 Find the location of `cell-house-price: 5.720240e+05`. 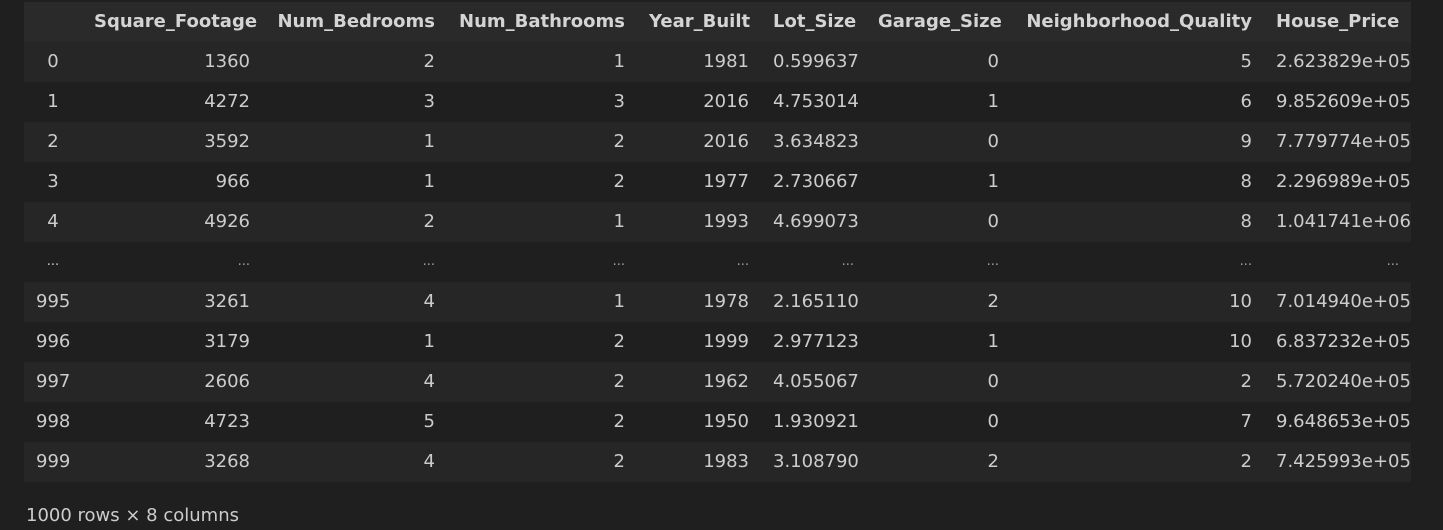

cell-house-price: 5.720240e+05 is located at coordinates (1337, 382).